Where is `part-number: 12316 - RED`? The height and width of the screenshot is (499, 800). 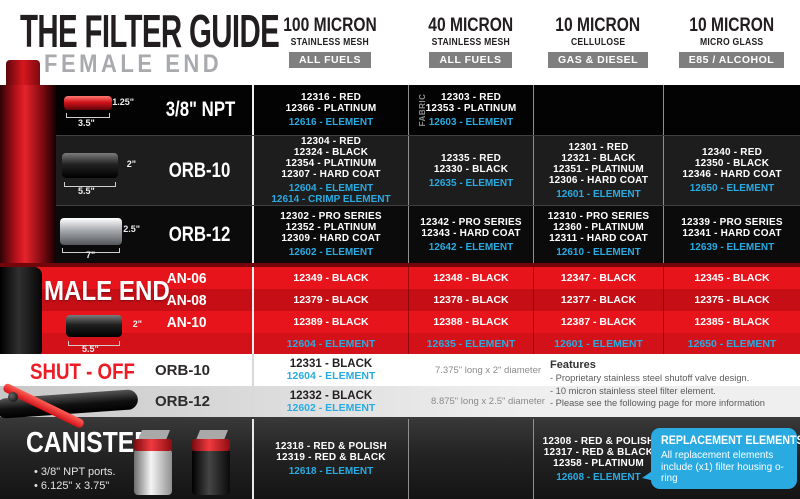
part-number: 12316 - RED is located at coordinates (330, 97).